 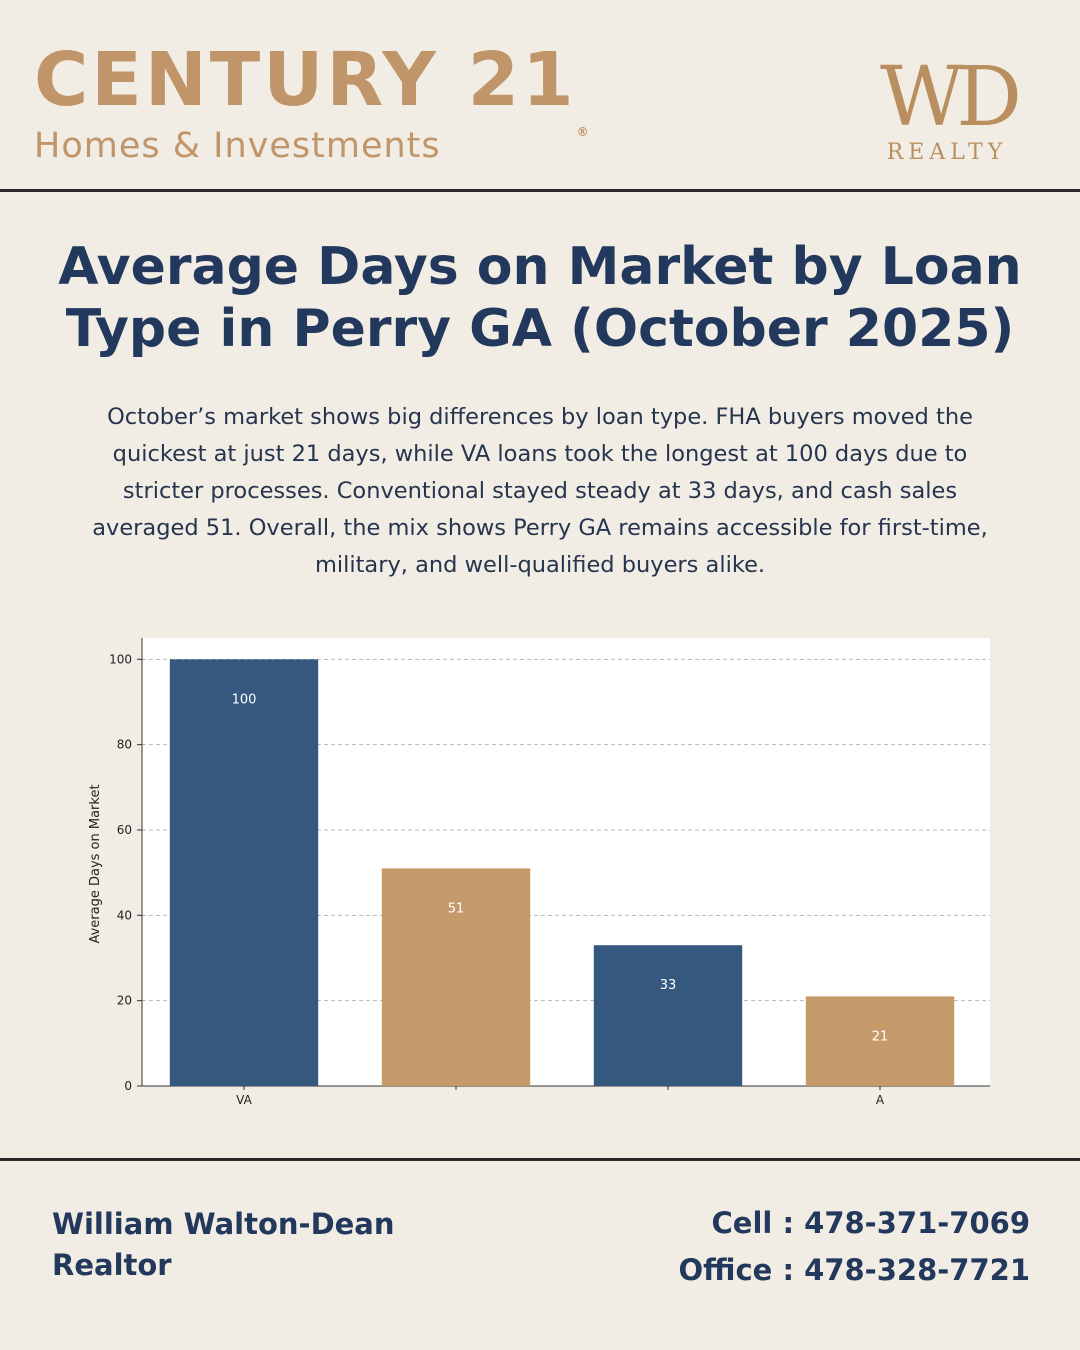 I want to click on brand-subtitle: Homes & Investments, so click(x=237, y=146).